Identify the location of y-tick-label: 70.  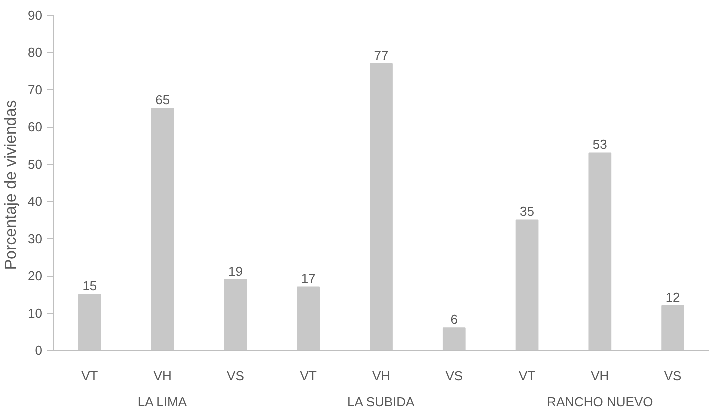
(35, 90).